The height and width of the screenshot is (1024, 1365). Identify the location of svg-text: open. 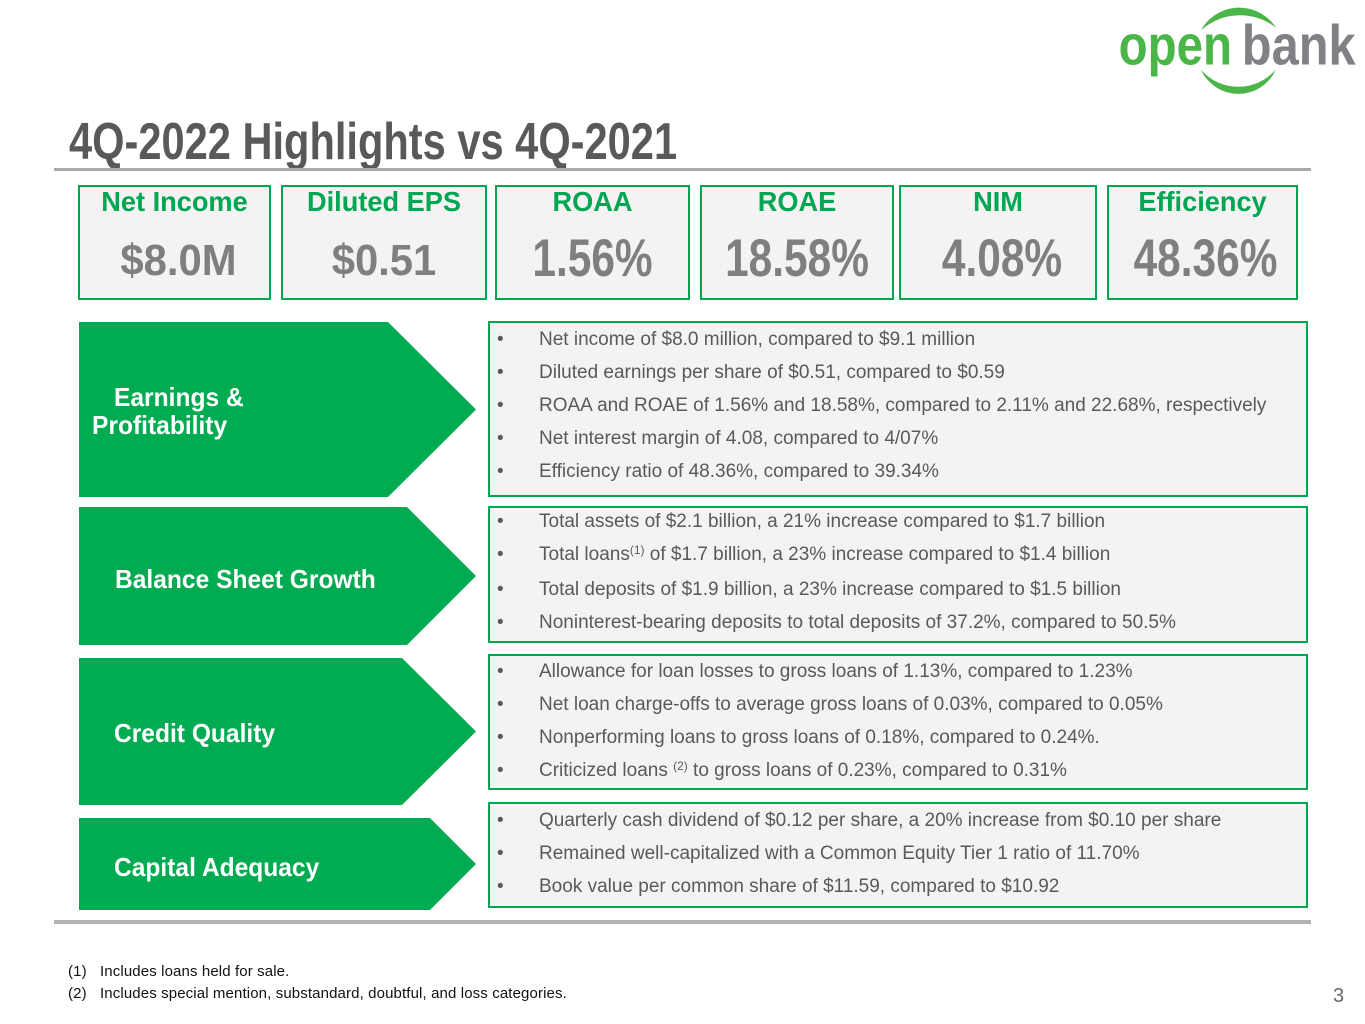
(1175, 46).